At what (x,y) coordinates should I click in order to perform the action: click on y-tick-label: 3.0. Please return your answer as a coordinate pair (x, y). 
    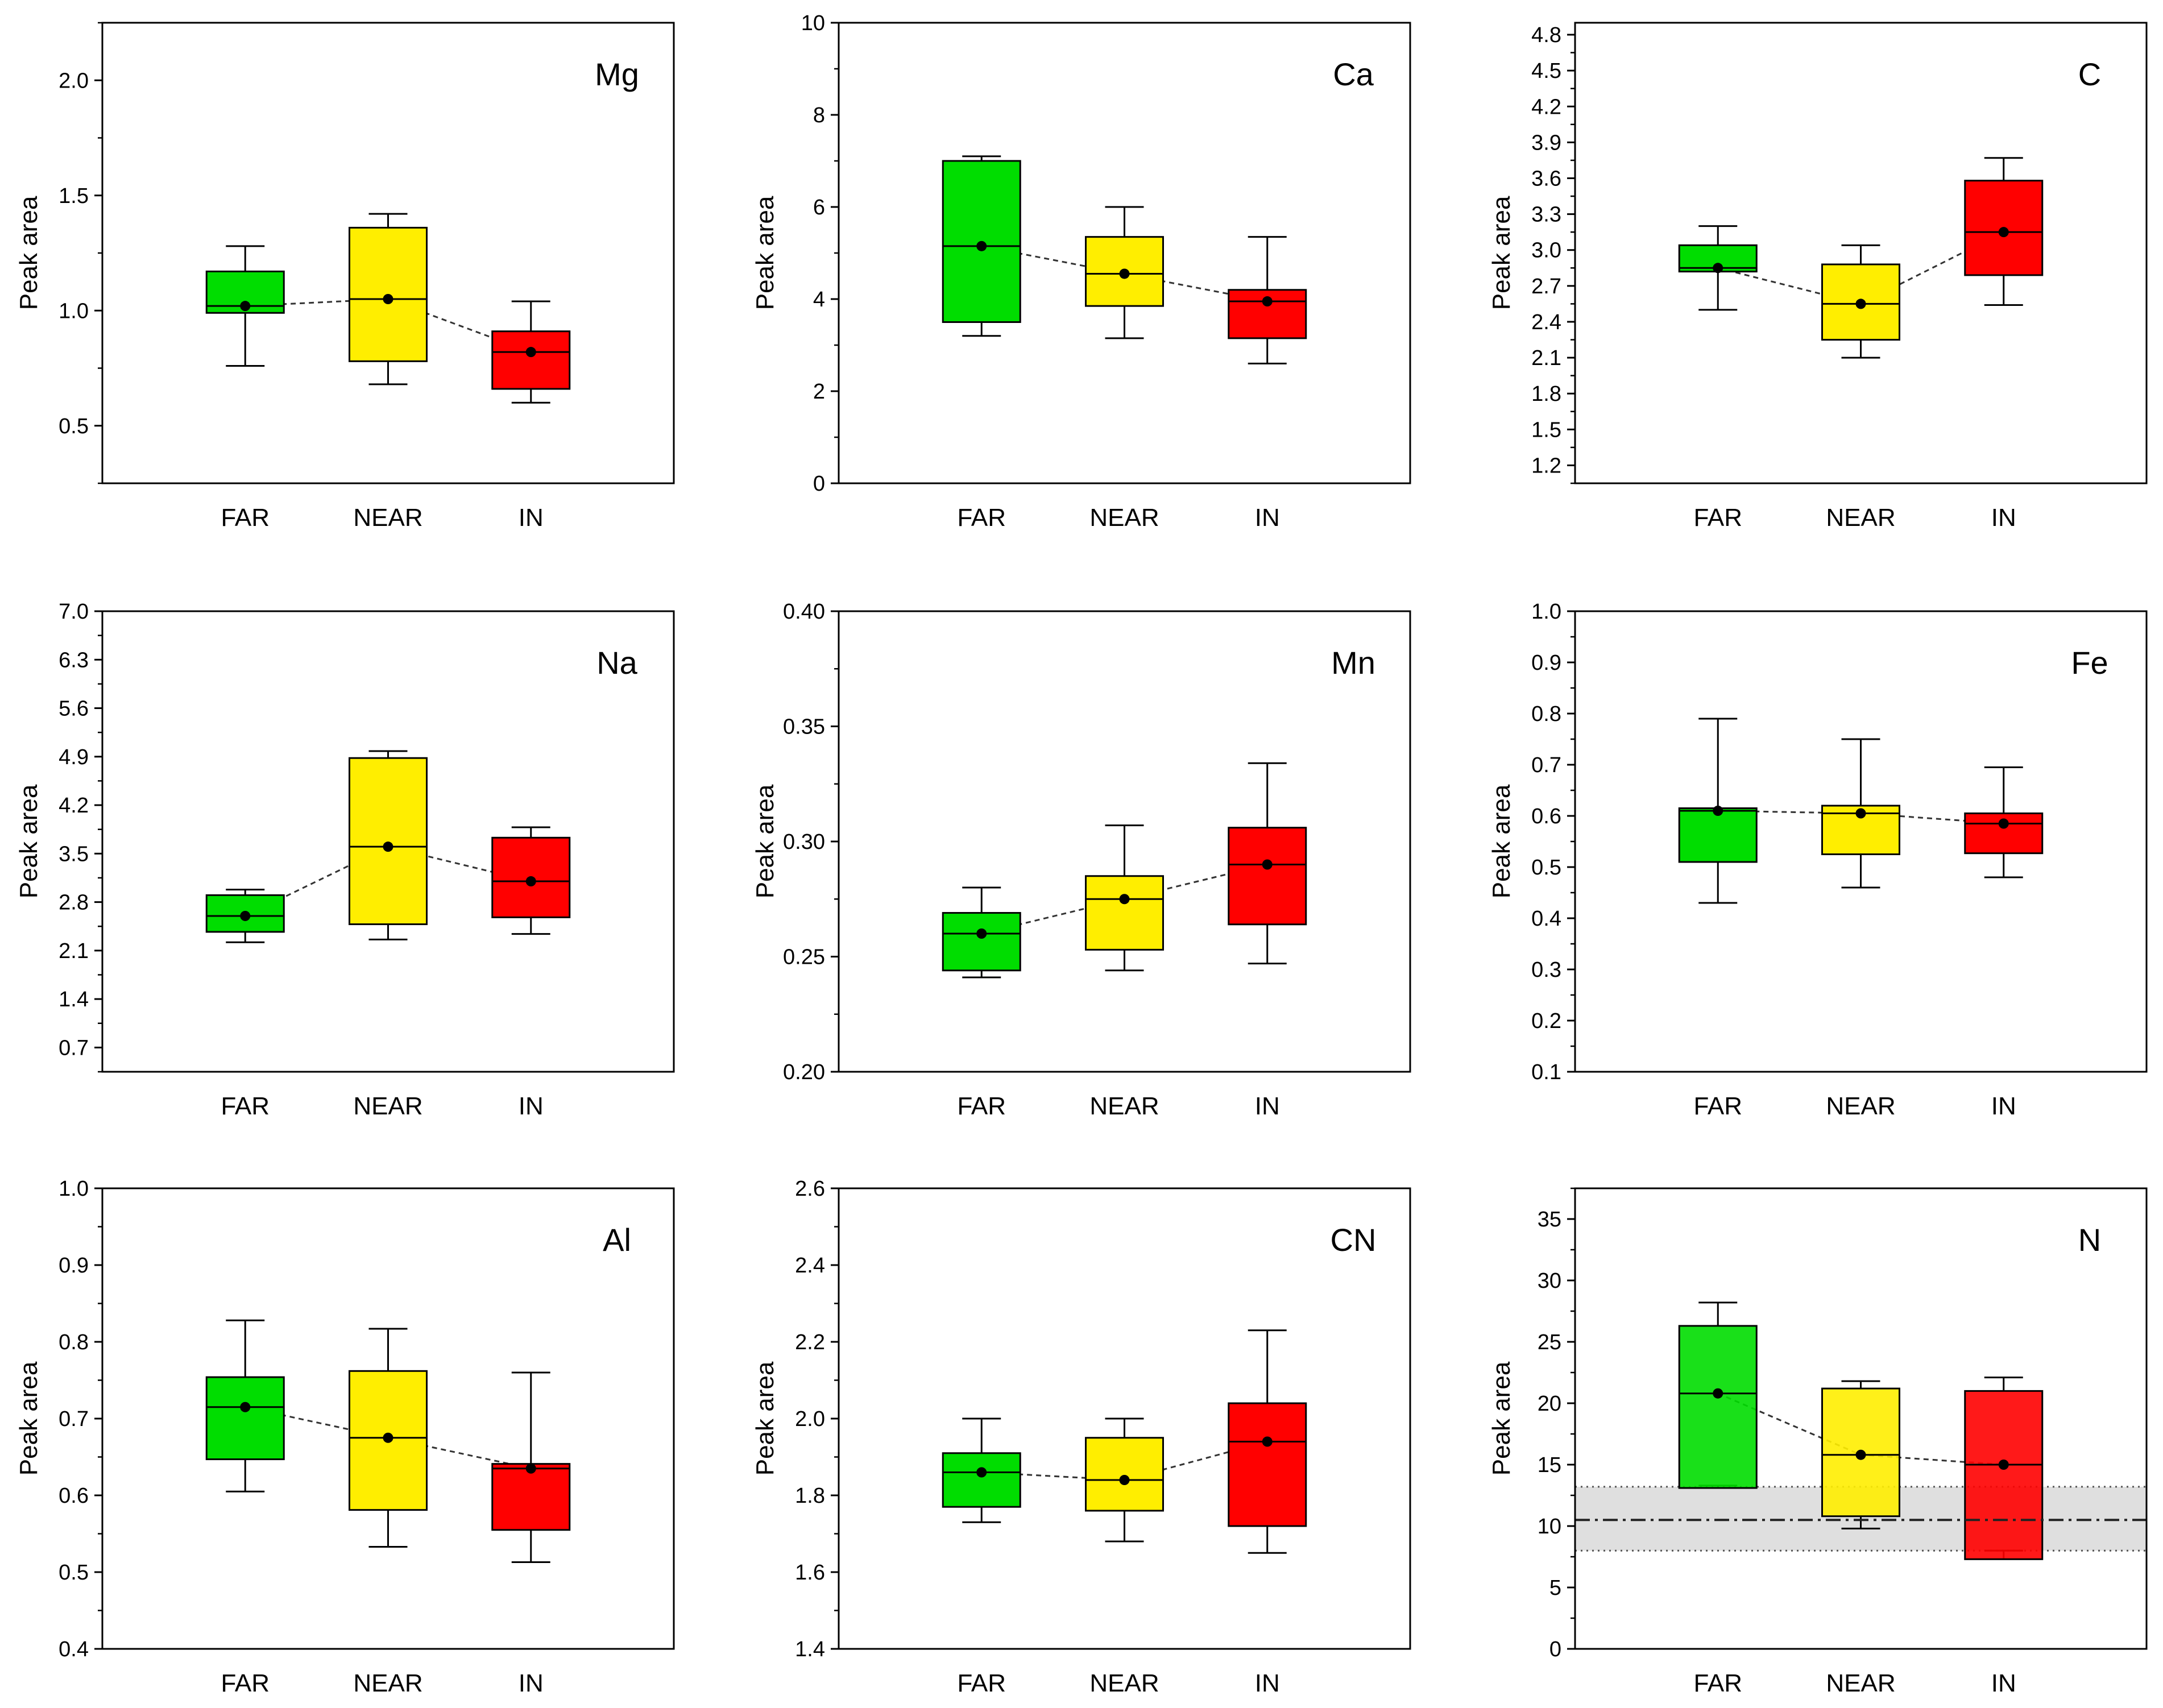
    Looking at the image, I should click on (1546, 251).